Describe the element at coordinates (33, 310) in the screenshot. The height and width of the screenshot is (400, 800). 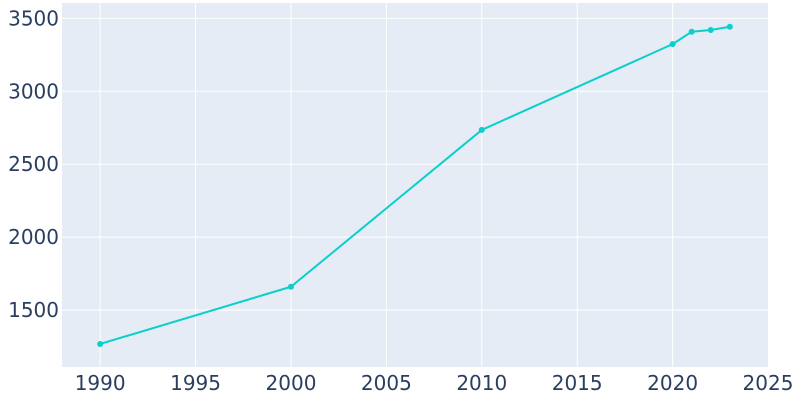
I see `y-tick-label: 1500` at that location.